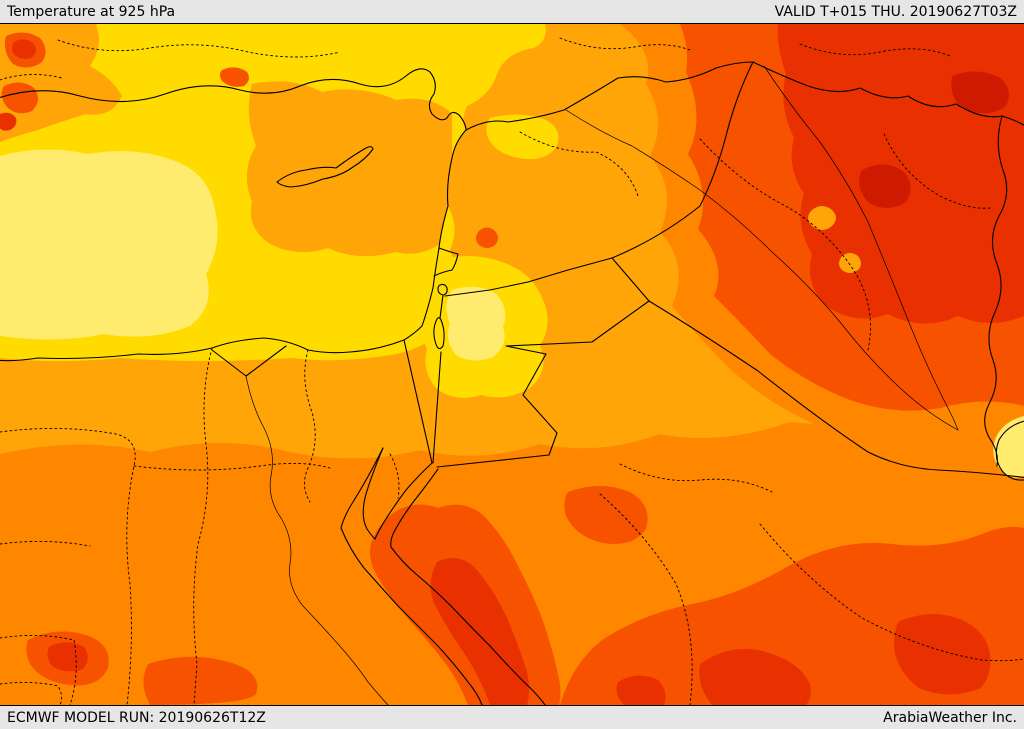  Describe the element at coordinates (479, 631) in the screenshot. I see `temp-core-red-hejaz` at that location.